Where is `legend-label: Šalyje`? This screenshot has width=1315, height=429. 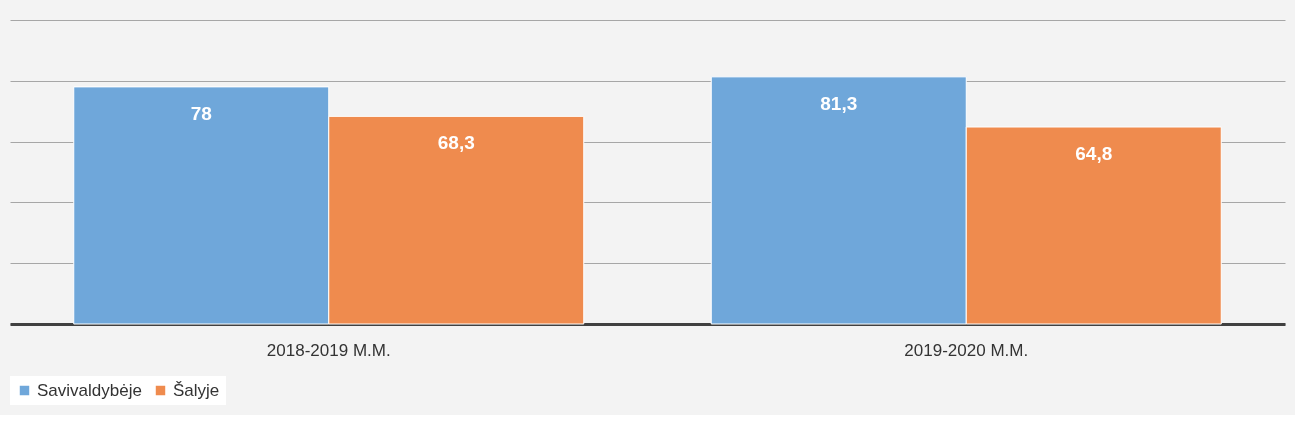
legend-label: Šalyje is located at coordinates (196, 390).